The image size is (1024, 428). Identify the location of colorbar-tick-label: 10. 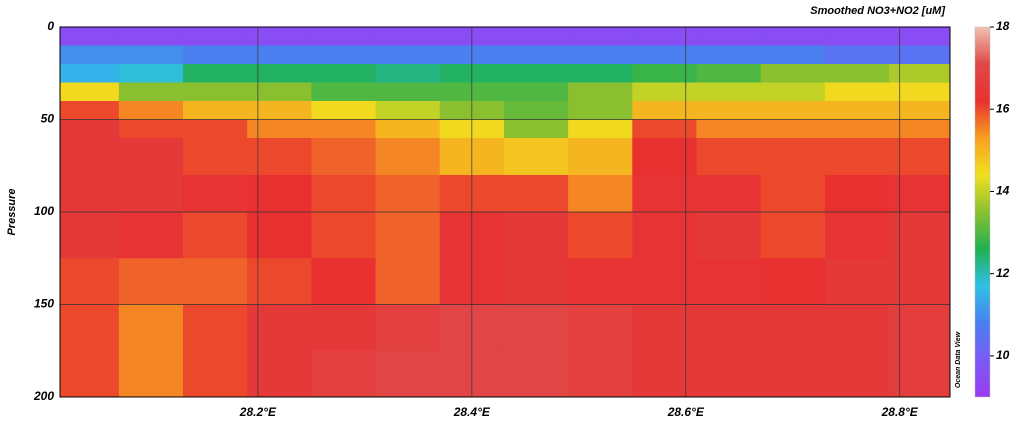
(1003, 355).